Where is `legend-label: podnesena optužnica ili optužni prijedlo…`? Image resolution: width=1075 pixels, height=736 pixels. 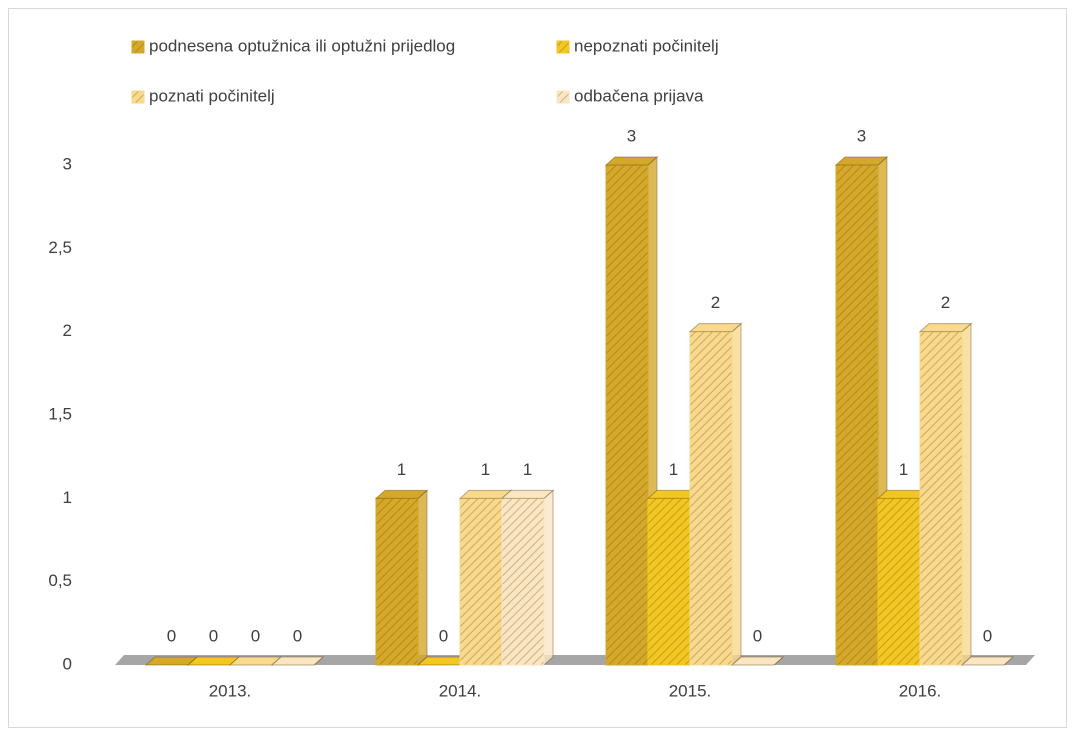
legend-label: podnesena optužnica ili optužni prijedlo… is located at coordinates (302, 45).